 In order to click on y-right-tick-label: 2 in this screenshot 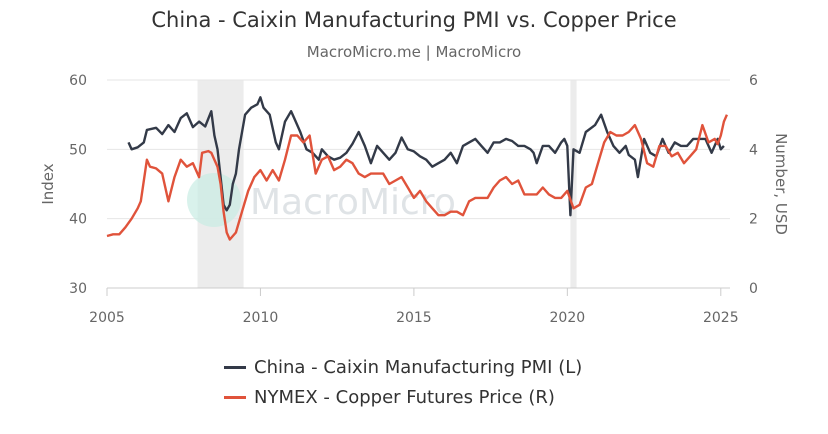, I will do `click(753, 220)`.